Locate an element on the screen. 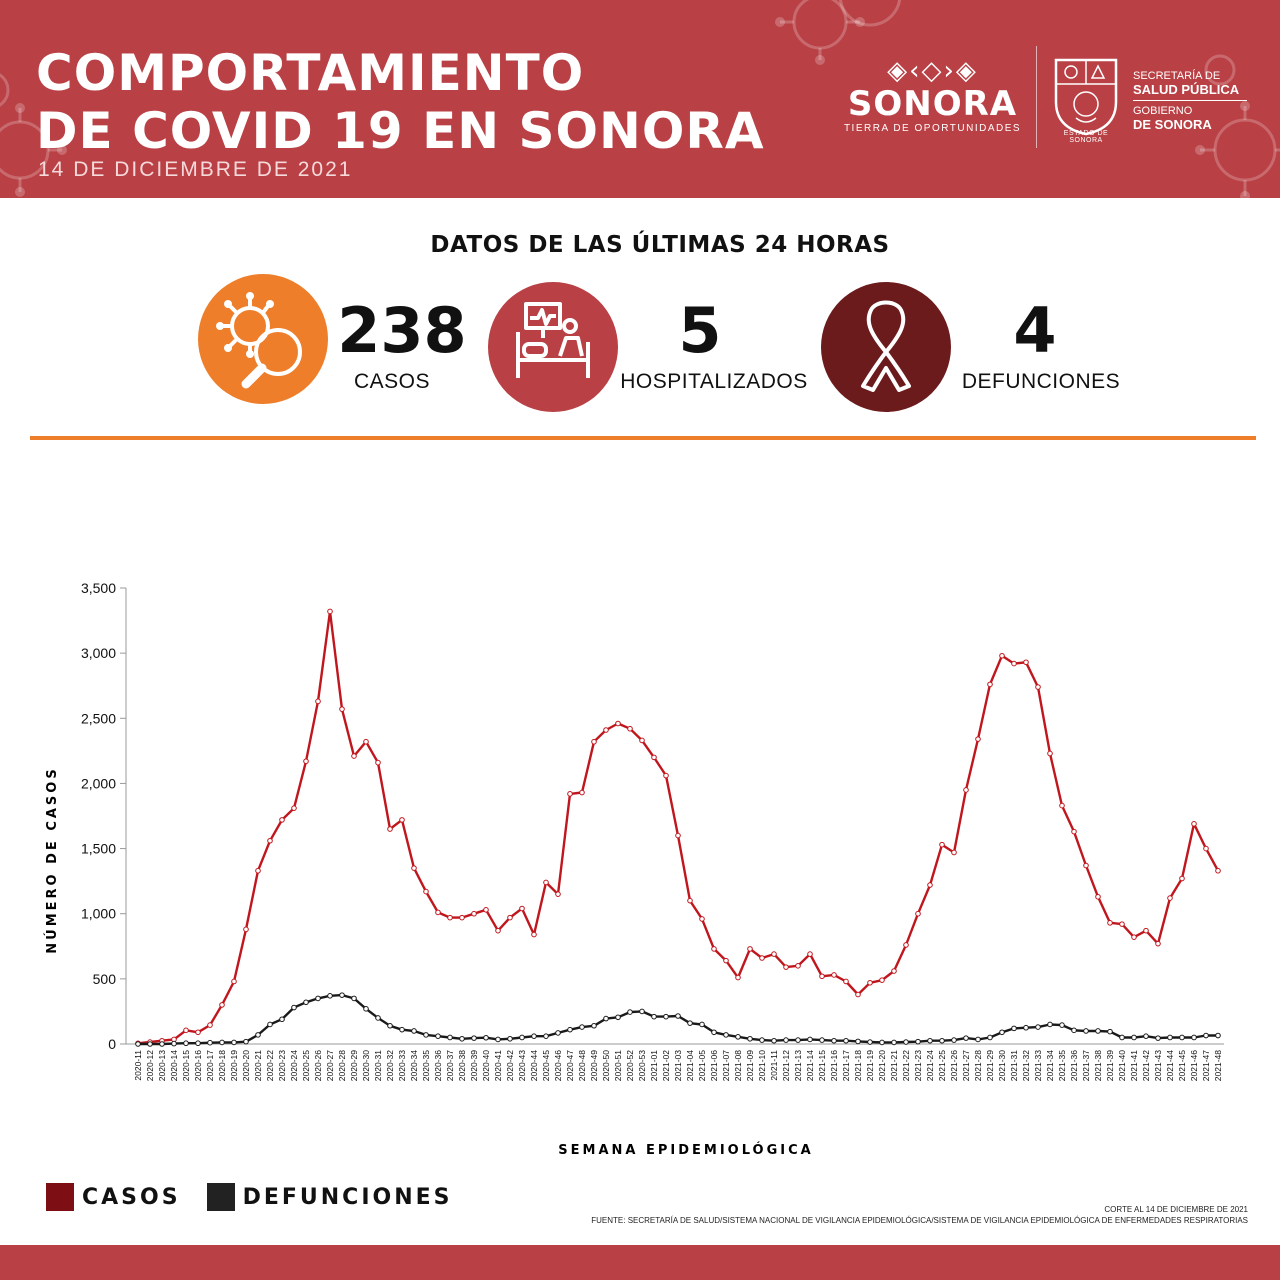  x-tick-label: 2020-36 is located at coordinates (438, 1065).